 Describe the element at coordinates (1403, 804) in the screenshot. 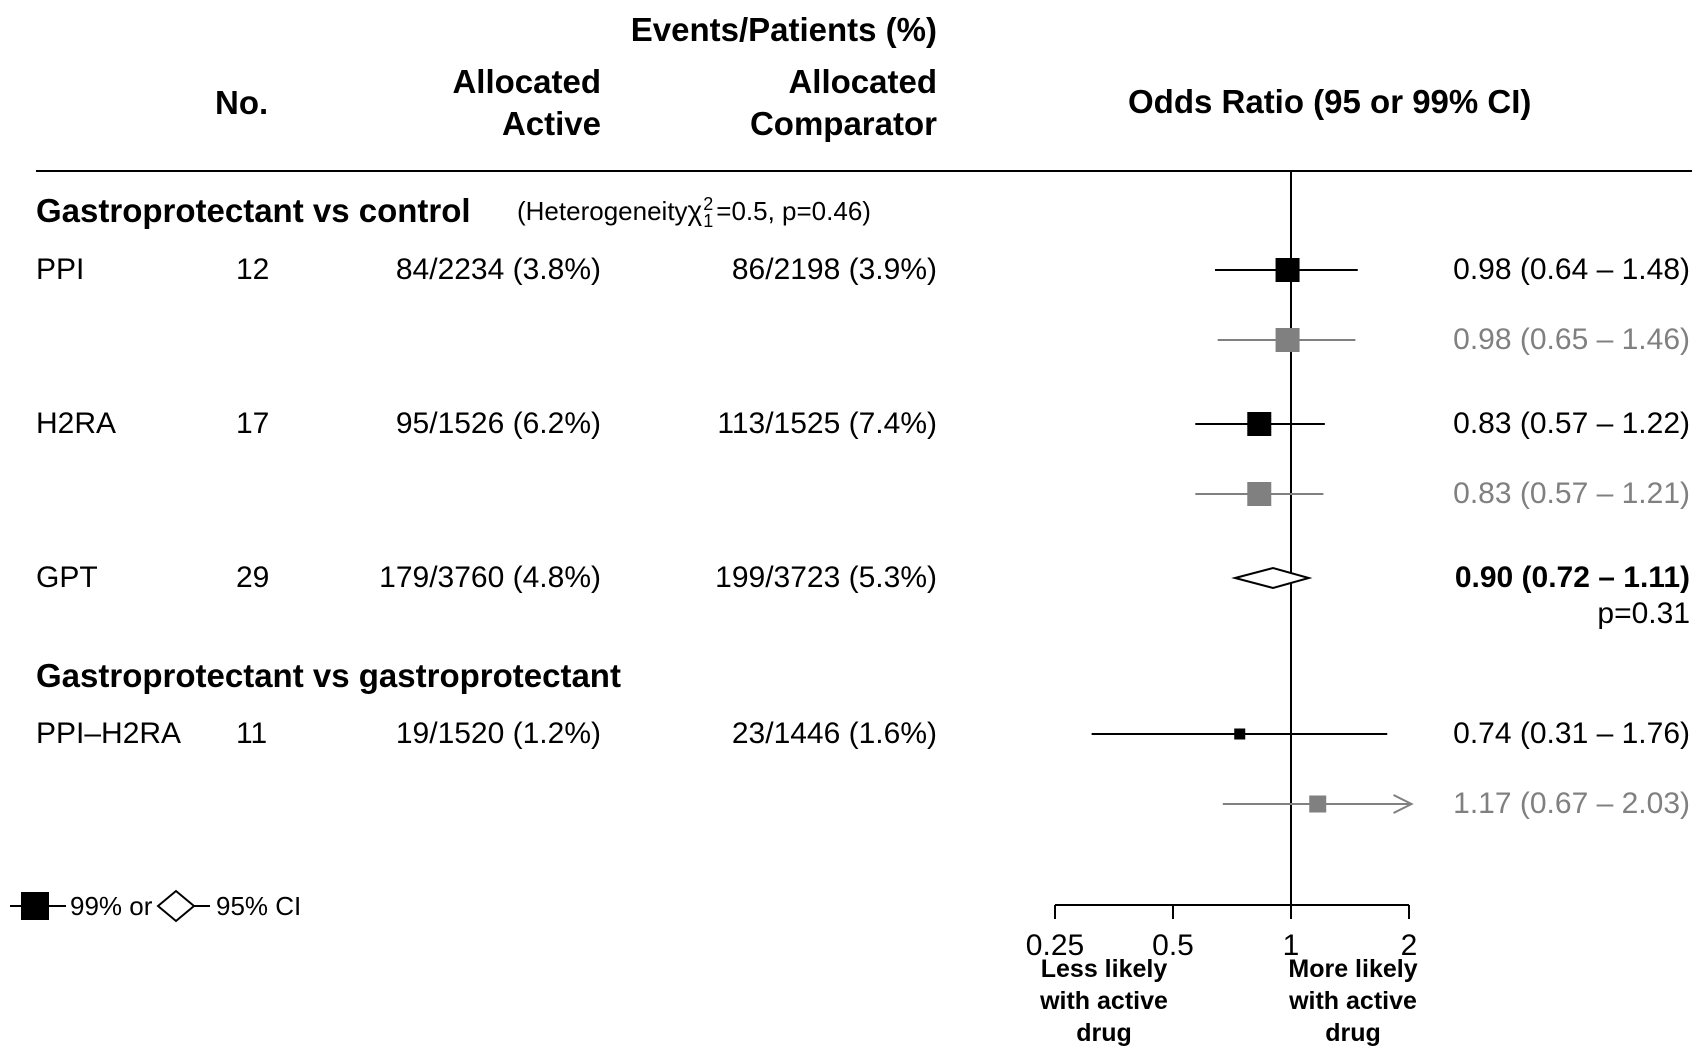

I see `ci-arrow` at that location.